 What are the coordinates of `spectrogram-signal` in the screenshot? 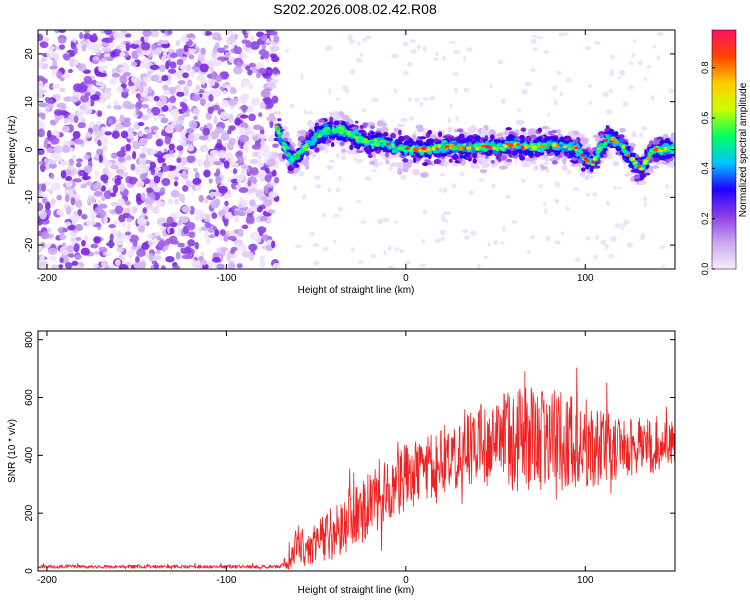 It's located at (474, 148).